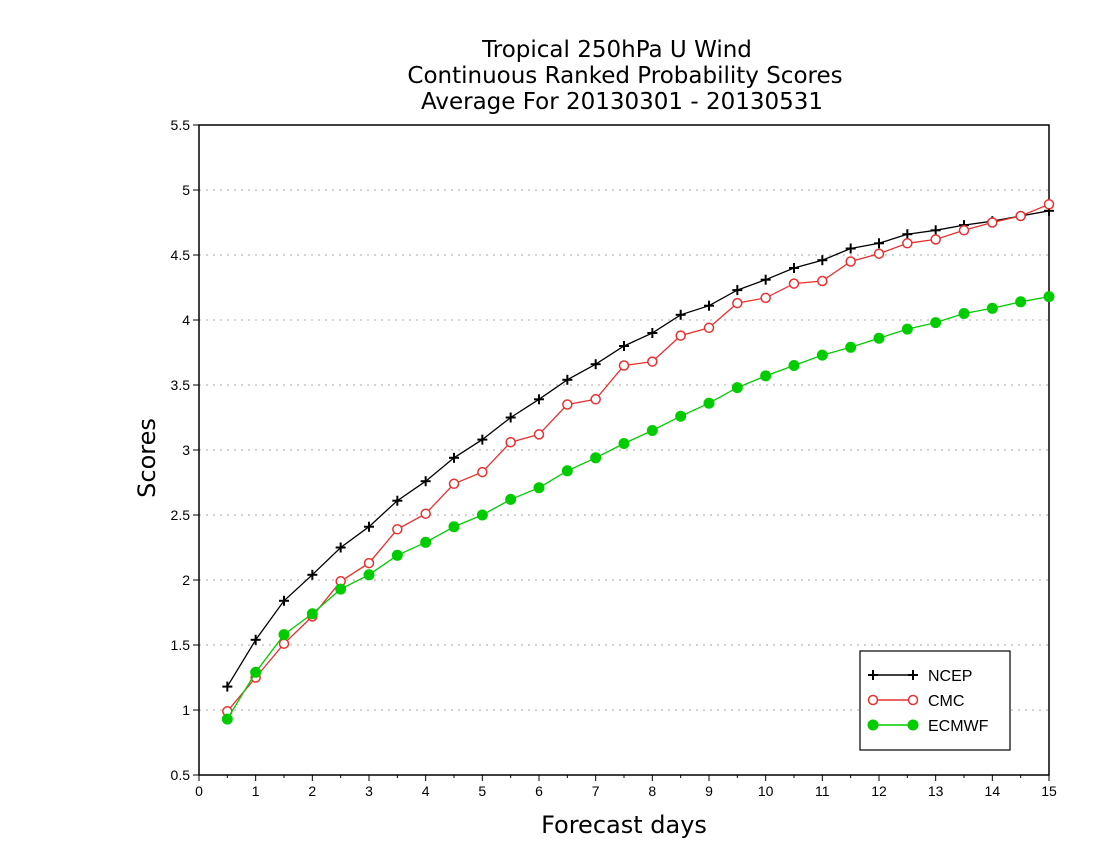  What do you see at coordinates (624, 825) in the screenshot?
I see `x-axis-label: Forecast days` at bounding box center [624, 825].